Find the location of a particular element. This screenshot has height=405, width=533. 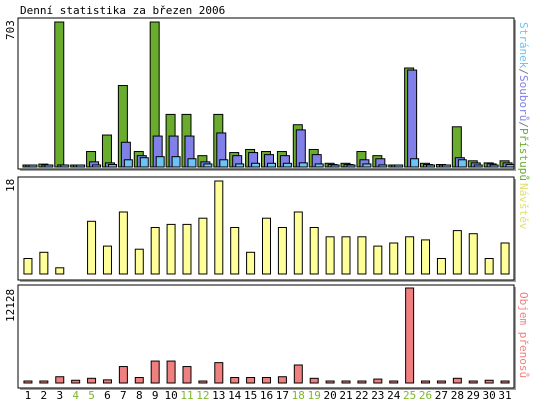

day-tick-label: 23 is located at coordinates (377, 395).